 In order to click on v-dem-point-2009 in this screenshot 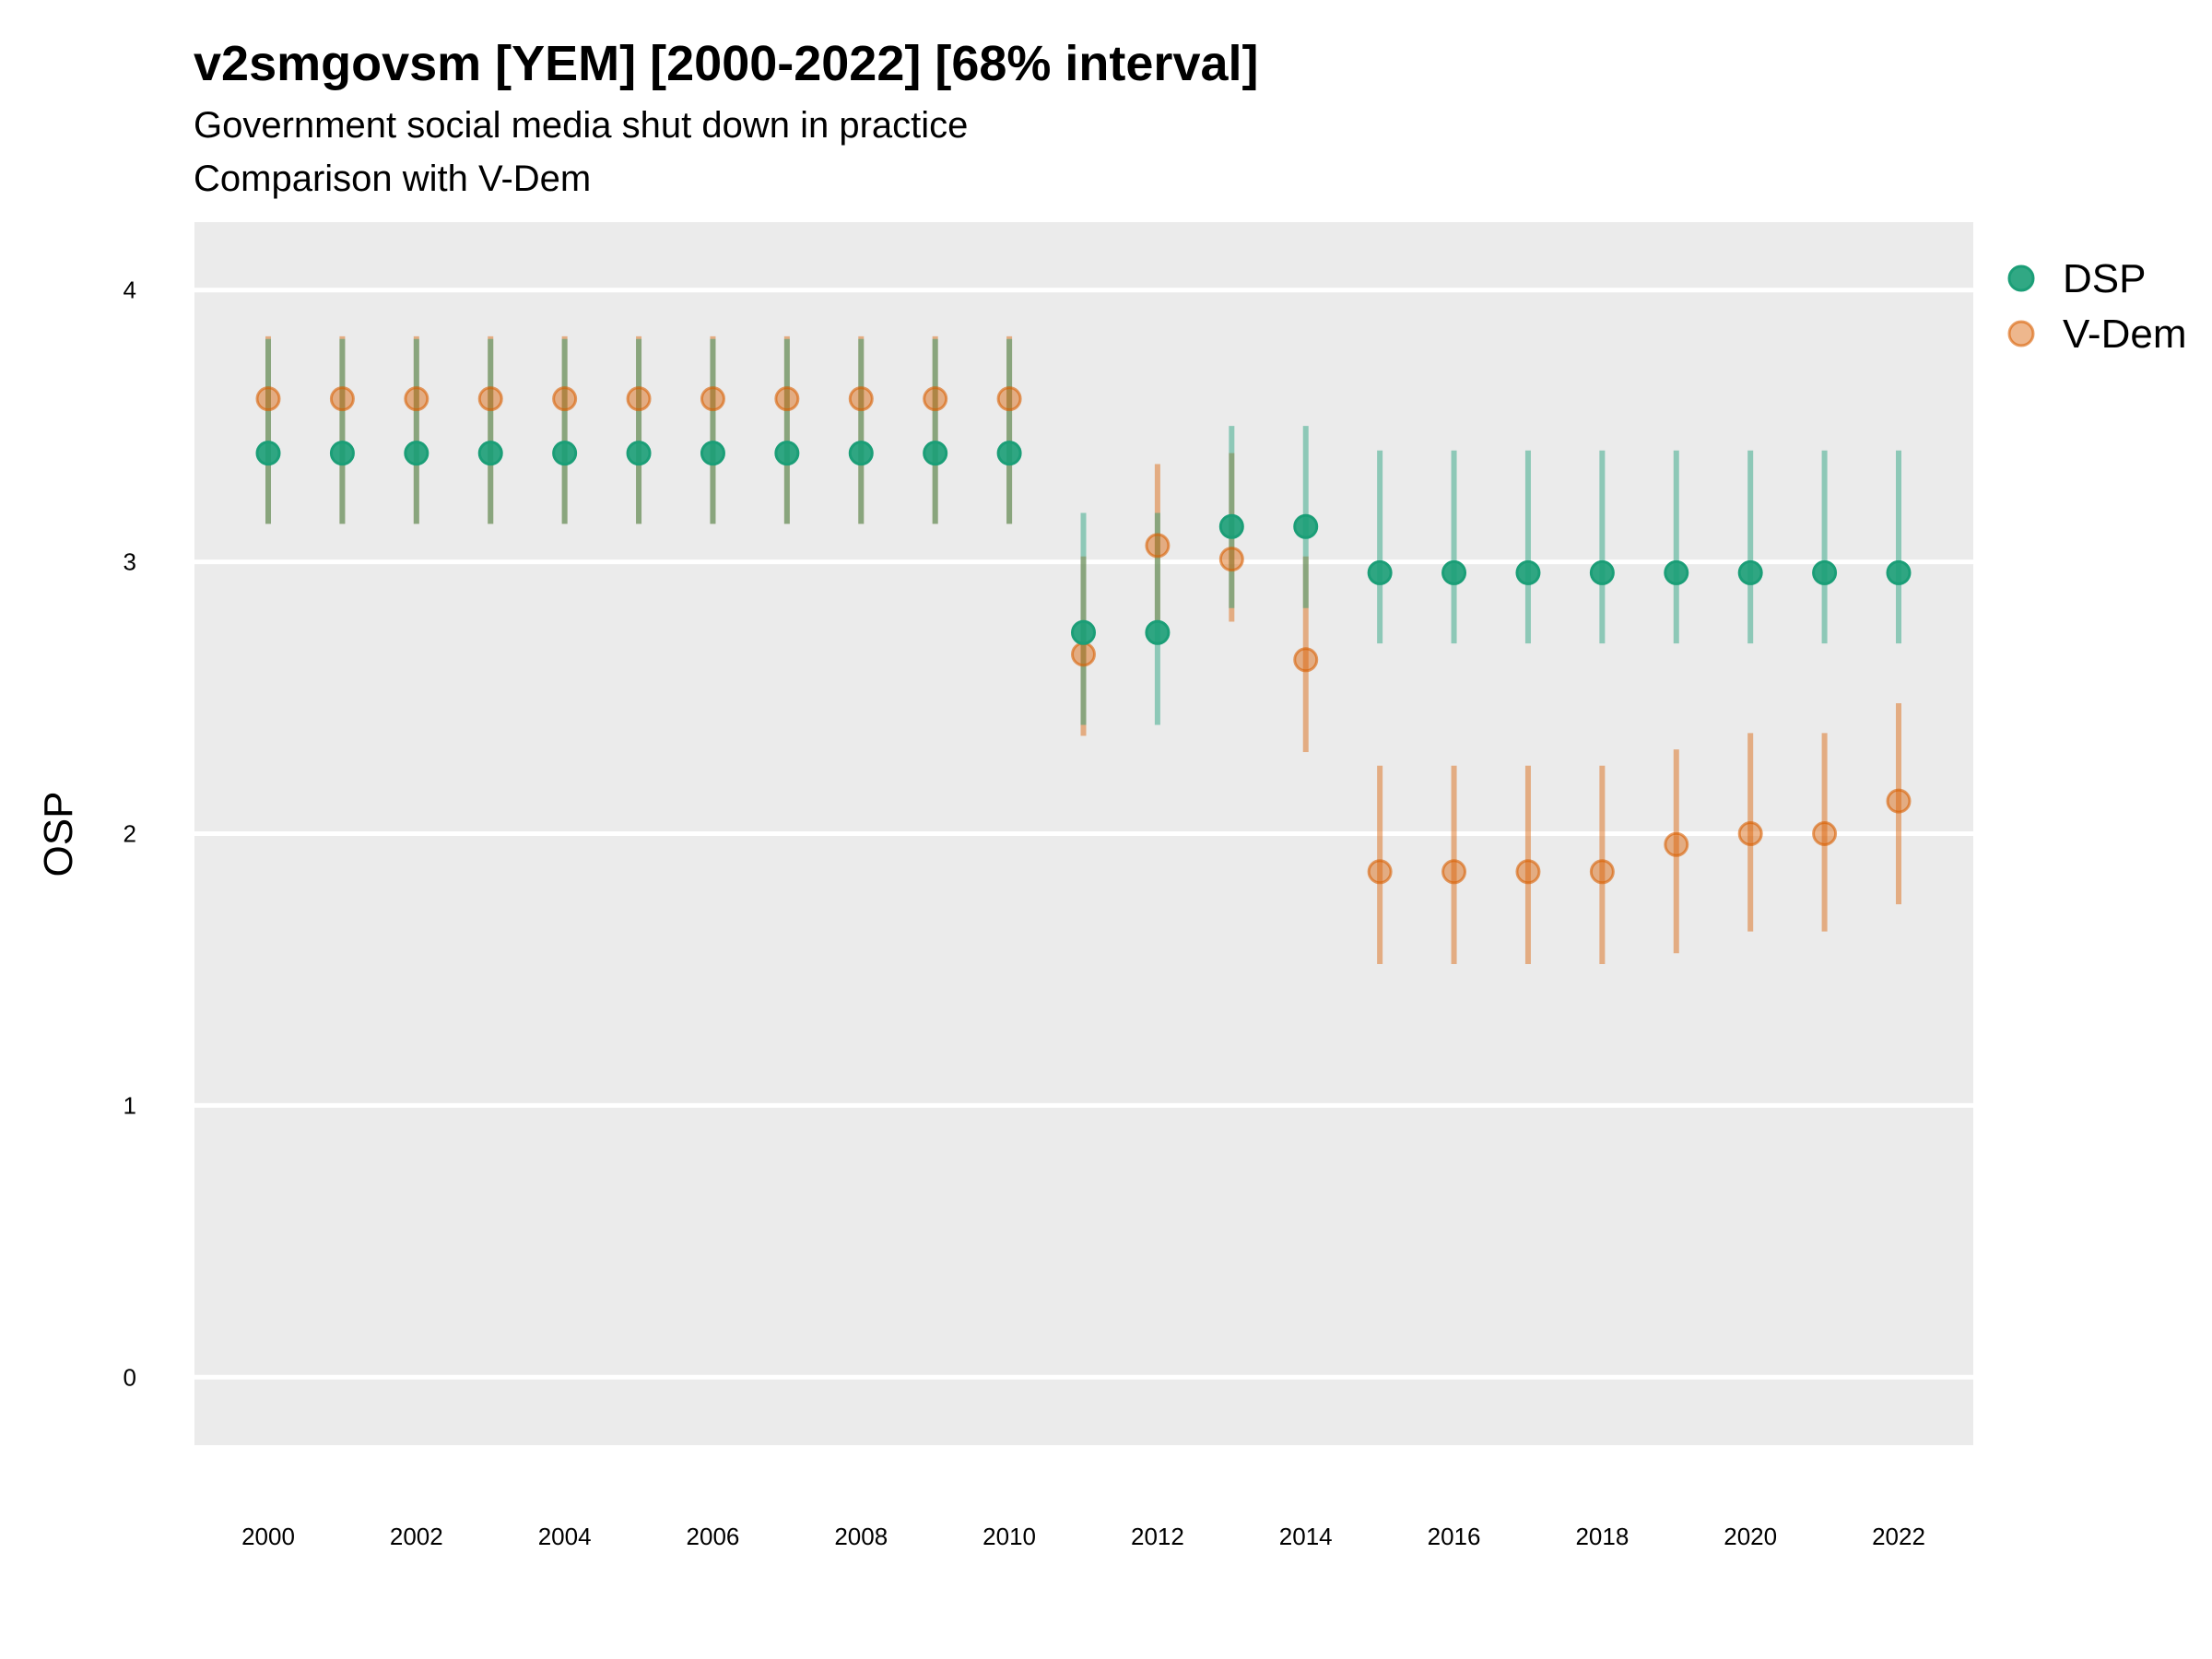, I will do `click(935, 399)`.